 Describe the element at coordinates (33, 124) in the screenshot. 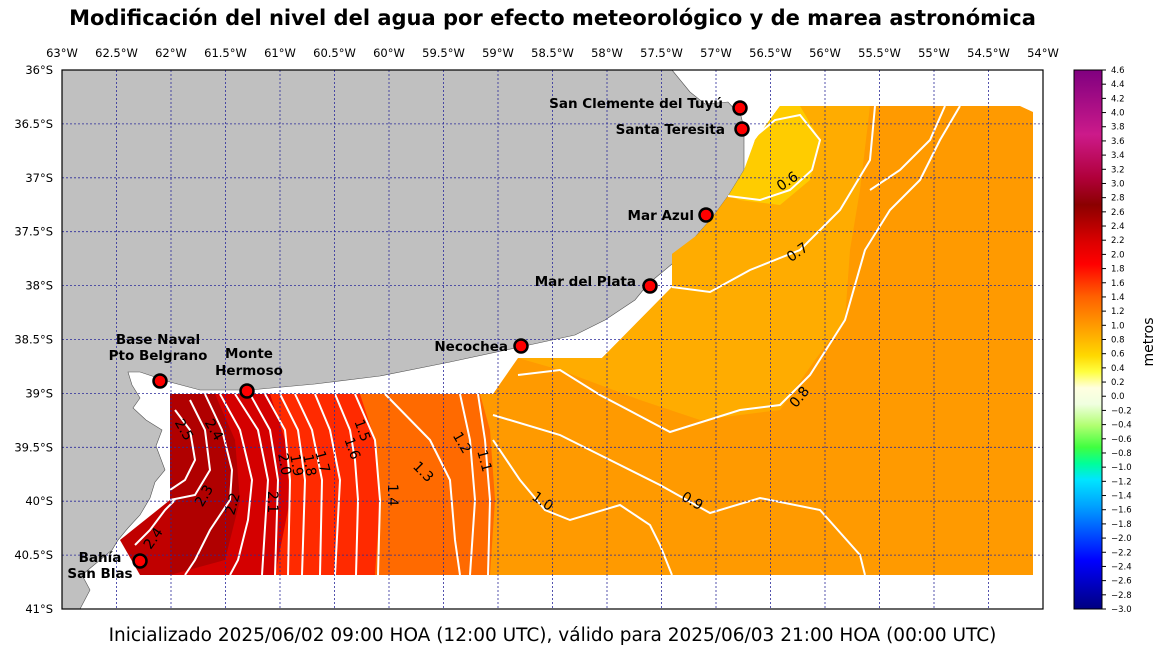

I see `lat-tick-label: 36.5°S` at that location.